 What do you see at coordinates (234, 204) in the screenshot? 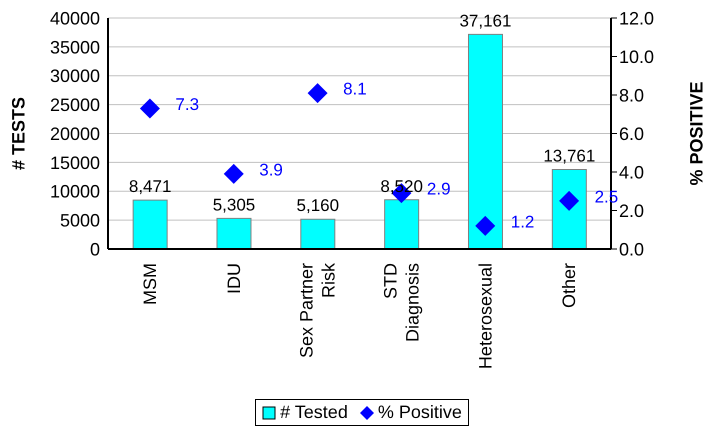
I see `data-label: 5,305` at bounding box center [234, 204].